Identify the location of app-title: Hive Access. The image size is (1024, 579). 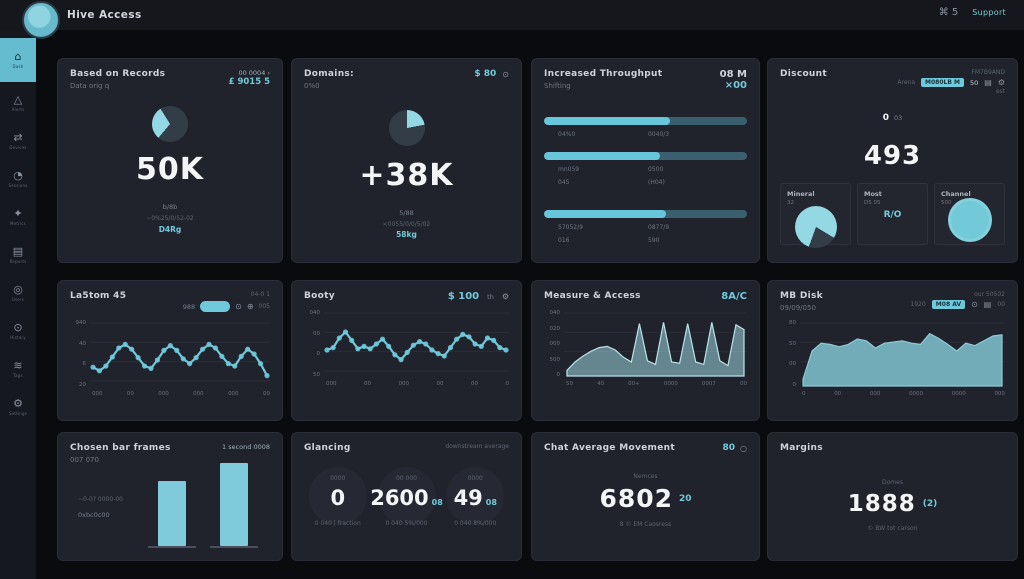
(104, 15).